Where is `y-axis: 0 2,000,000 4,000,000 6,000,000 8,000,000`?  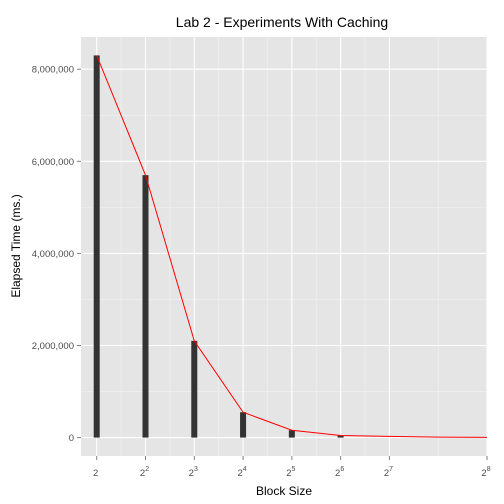
y-axis: 0 2,000,000 4,000,000 6,000,000 8,000,000 is located at coordinates (56, 254).